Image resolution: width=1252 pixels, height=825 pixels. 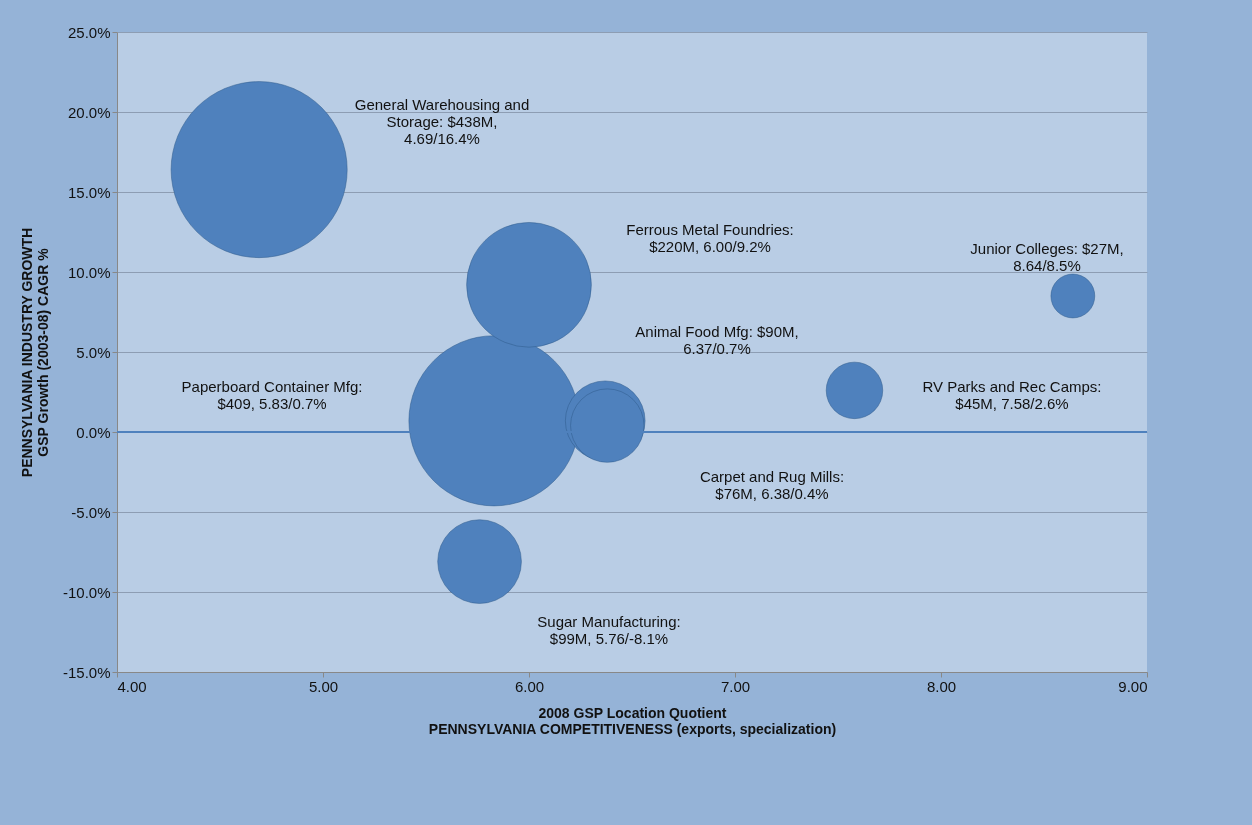 I want to click on annotation: RV Parks and Rec Camps: $45M, 7.58/2.6%, so click(x=1012, y=395).